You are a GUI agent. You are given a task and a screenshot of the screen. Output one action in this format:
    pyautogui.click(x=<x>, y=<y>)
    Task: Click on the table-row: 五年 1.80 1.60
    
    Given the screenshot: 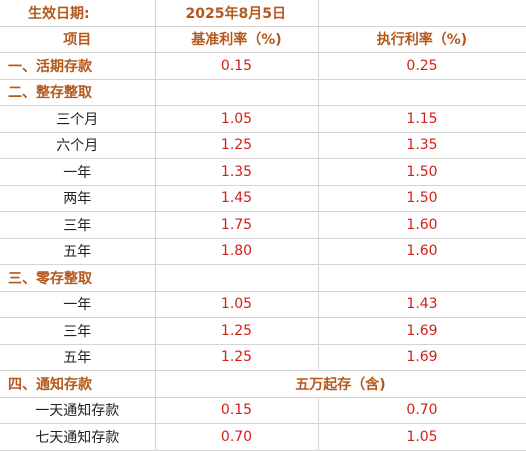 What is the action you would take?
    pyautogui.click(x=263, y=251)
    